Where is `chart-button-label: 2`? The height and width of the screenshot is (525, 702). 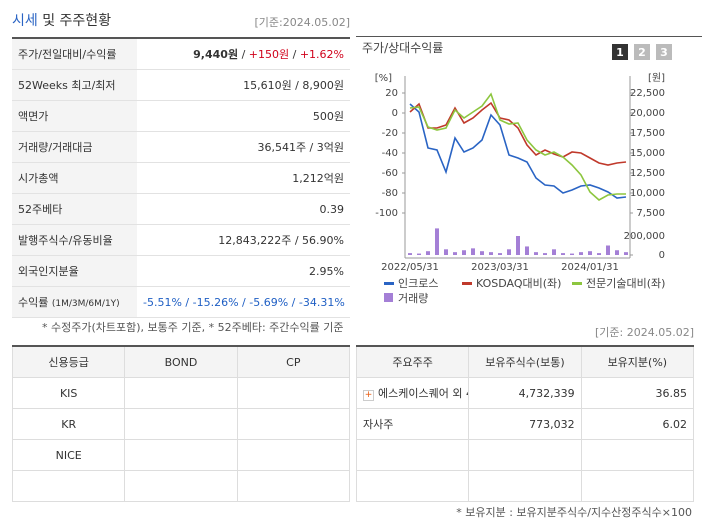
chart-button-label: 2 is located at coordinates (642, 52).